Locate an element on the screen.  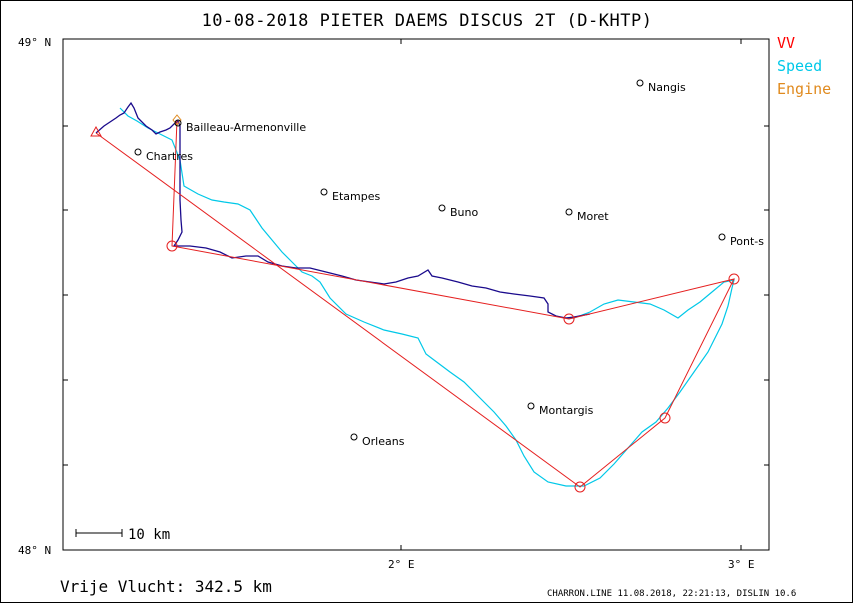
town-dot-chartres is located at coordinates (138, 152).